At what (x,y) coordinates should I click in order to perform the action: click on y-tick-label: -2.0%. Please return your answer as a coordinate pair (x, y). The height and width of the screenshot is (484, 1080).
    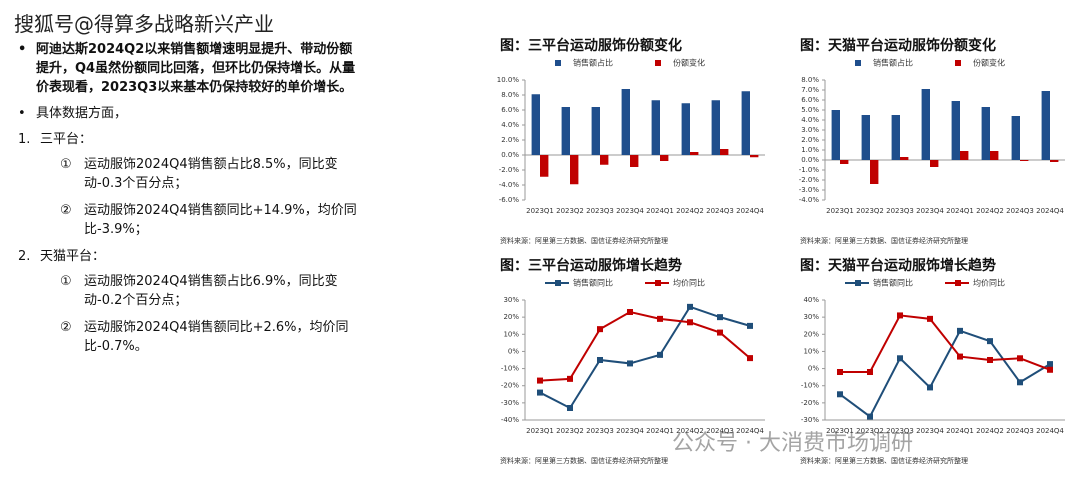
    Looking at the image, I should click on (509, 170).